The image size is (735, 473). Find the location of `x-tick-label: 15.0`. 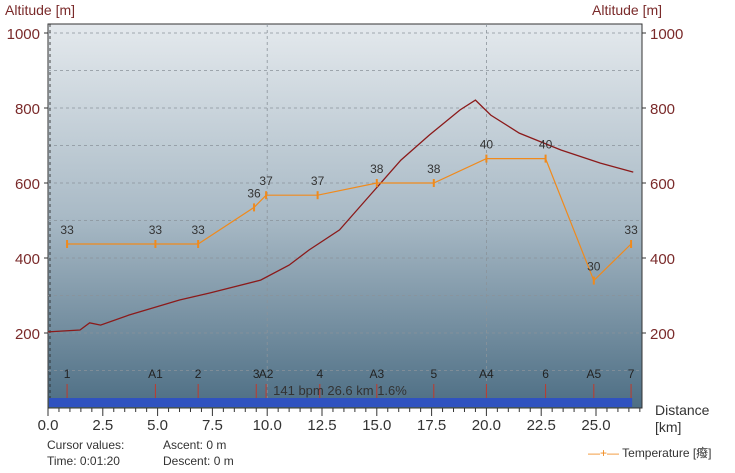

x-tick-label: 15.0 is located at coordinates (376, 425).